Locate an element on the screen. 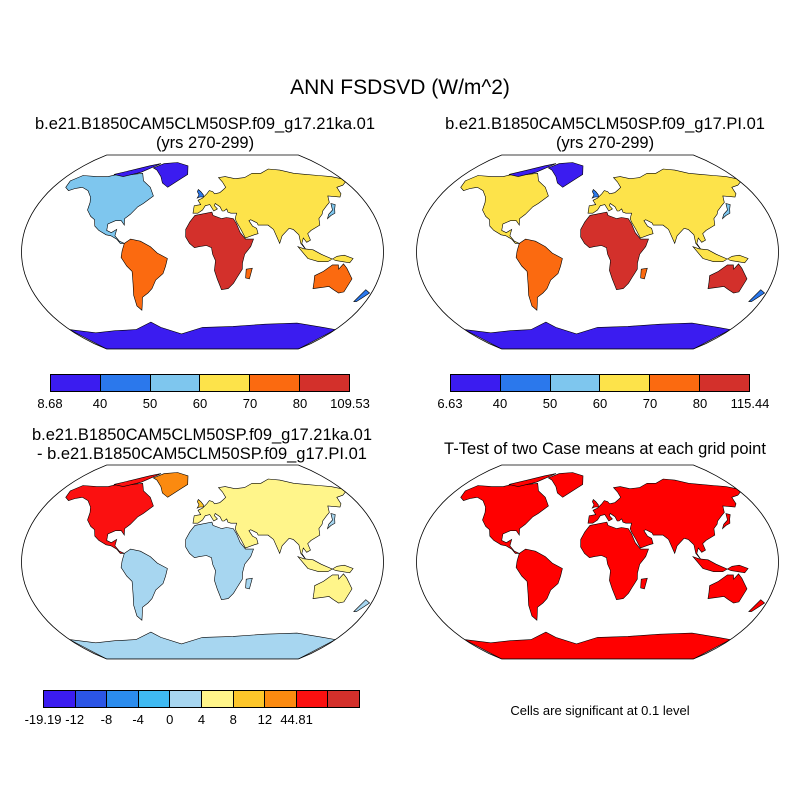 This screenshot has width=800, height=800. map-panel-ttest is located at coordinates (597, 562).